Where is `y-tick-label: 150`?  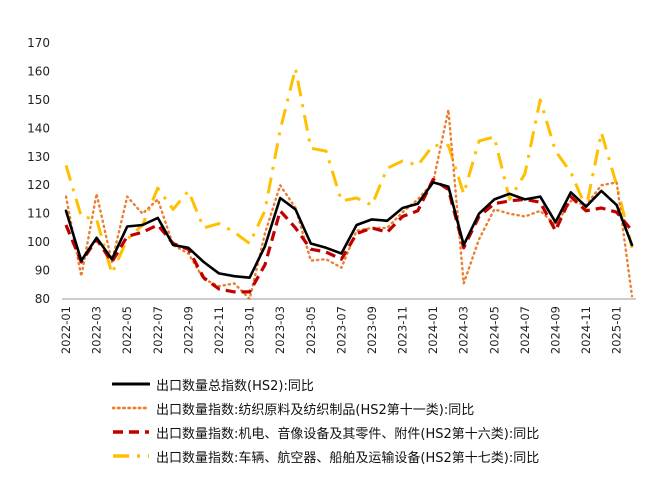
y-tick-label: 150 is located at coordinates (38, 100).